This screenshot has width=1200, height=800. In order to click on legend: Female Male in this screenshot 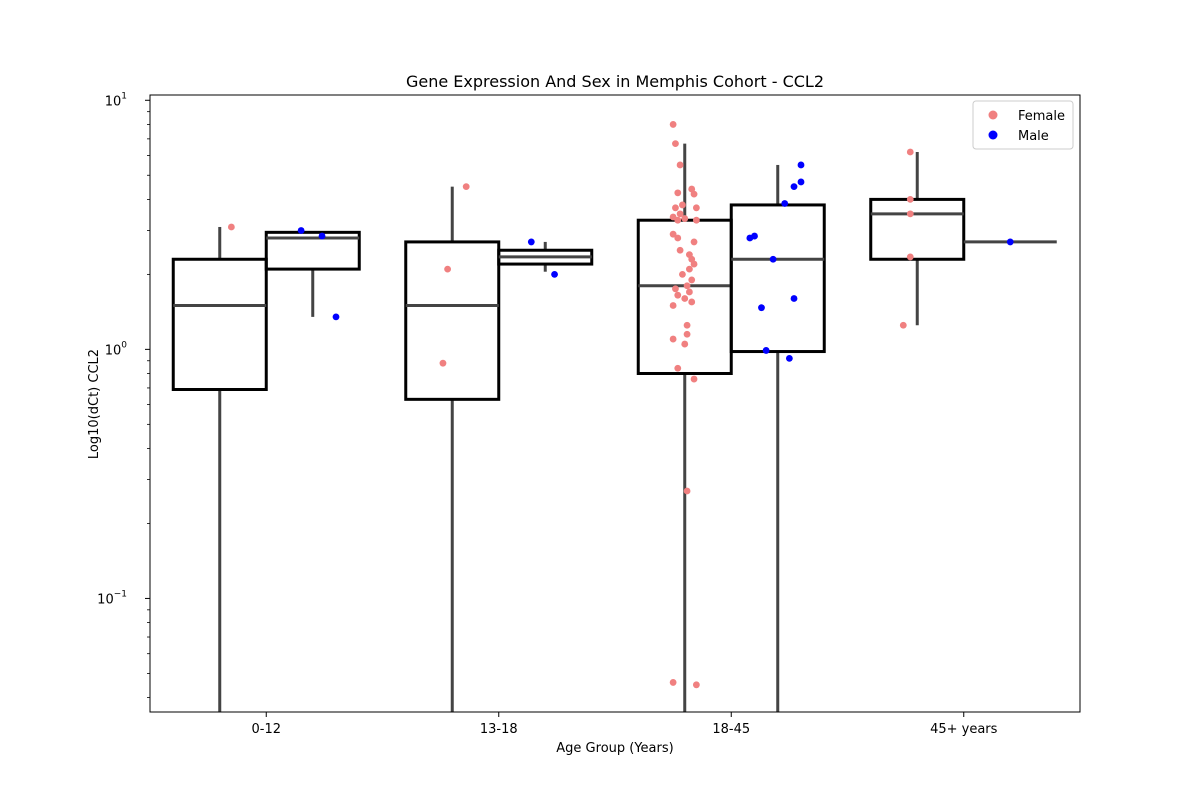, I will do `click(1023, 125)`.